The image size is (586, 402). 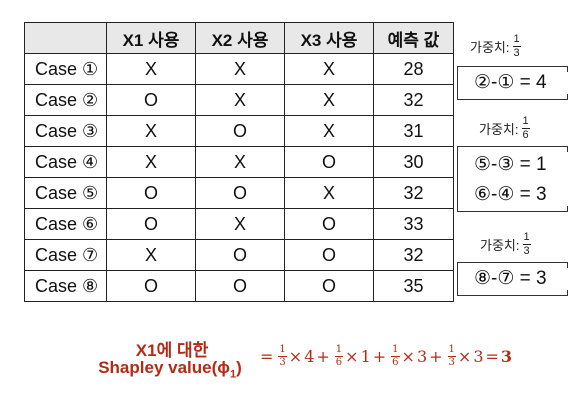 What do you see at coordinates (65, 286) in the screenshot?
I see `case-label-cell: Case ⑧` at bounding box center [65, 286].